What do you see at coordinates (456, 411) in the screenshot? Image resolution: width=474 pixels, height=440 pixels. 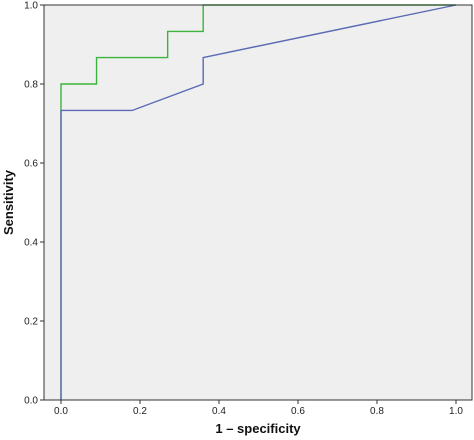 I see `x-tick-label: 1.0` at bounding box center [456, 411].